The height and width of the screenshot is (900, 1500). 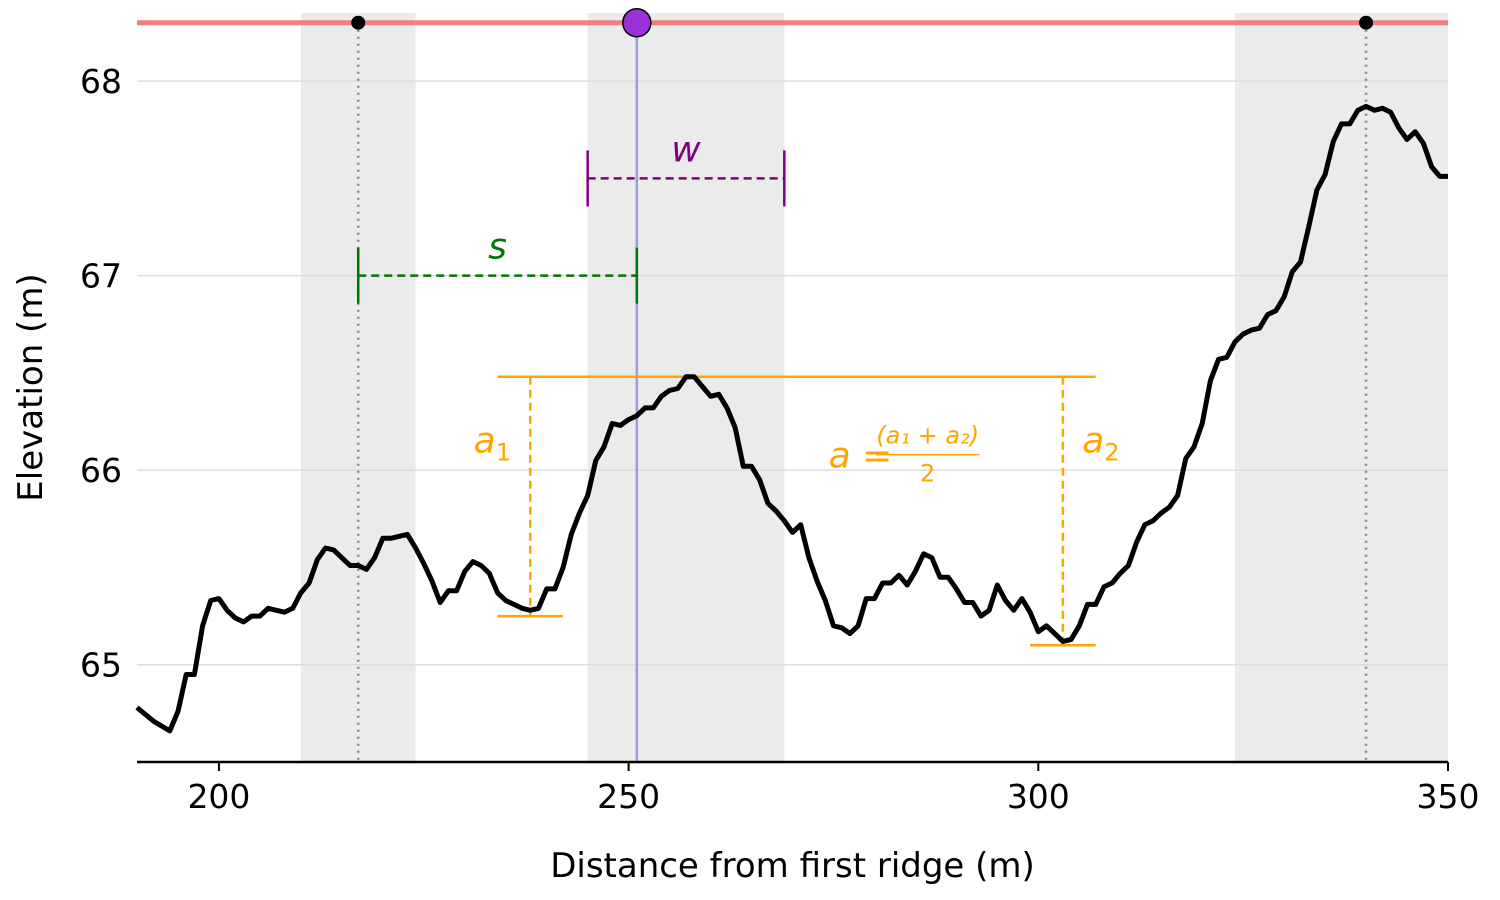 What do you see at coordinates (1448, 796) in the screenshot?
I see `x-tick-label: 350` at bounding box center [1448, 796].